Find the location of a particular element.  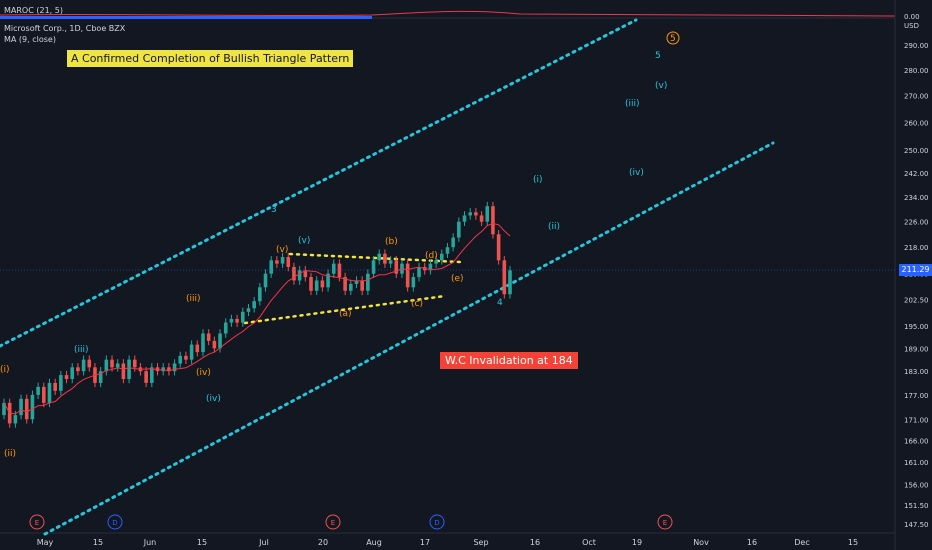

price-tick-label: 260.00 is located at coordinates (916, 123).